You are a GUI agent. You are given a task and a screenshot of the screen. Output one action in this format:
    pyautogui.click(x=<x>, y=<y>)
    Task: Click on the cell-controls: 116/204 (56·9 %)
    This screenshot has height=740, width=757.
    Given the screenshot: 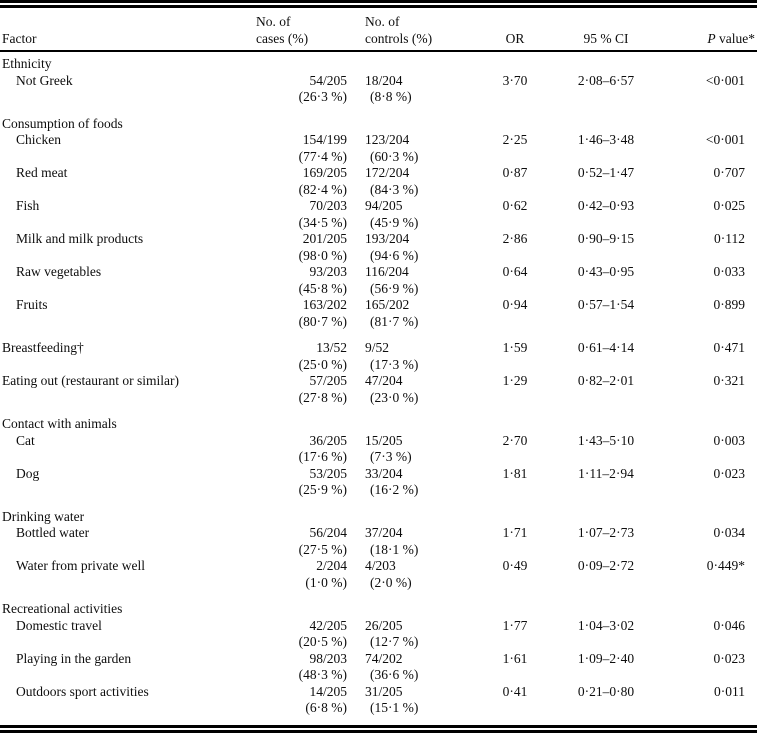 What is the action you would take?
    pyautogui.click(x=418, y=280)
    